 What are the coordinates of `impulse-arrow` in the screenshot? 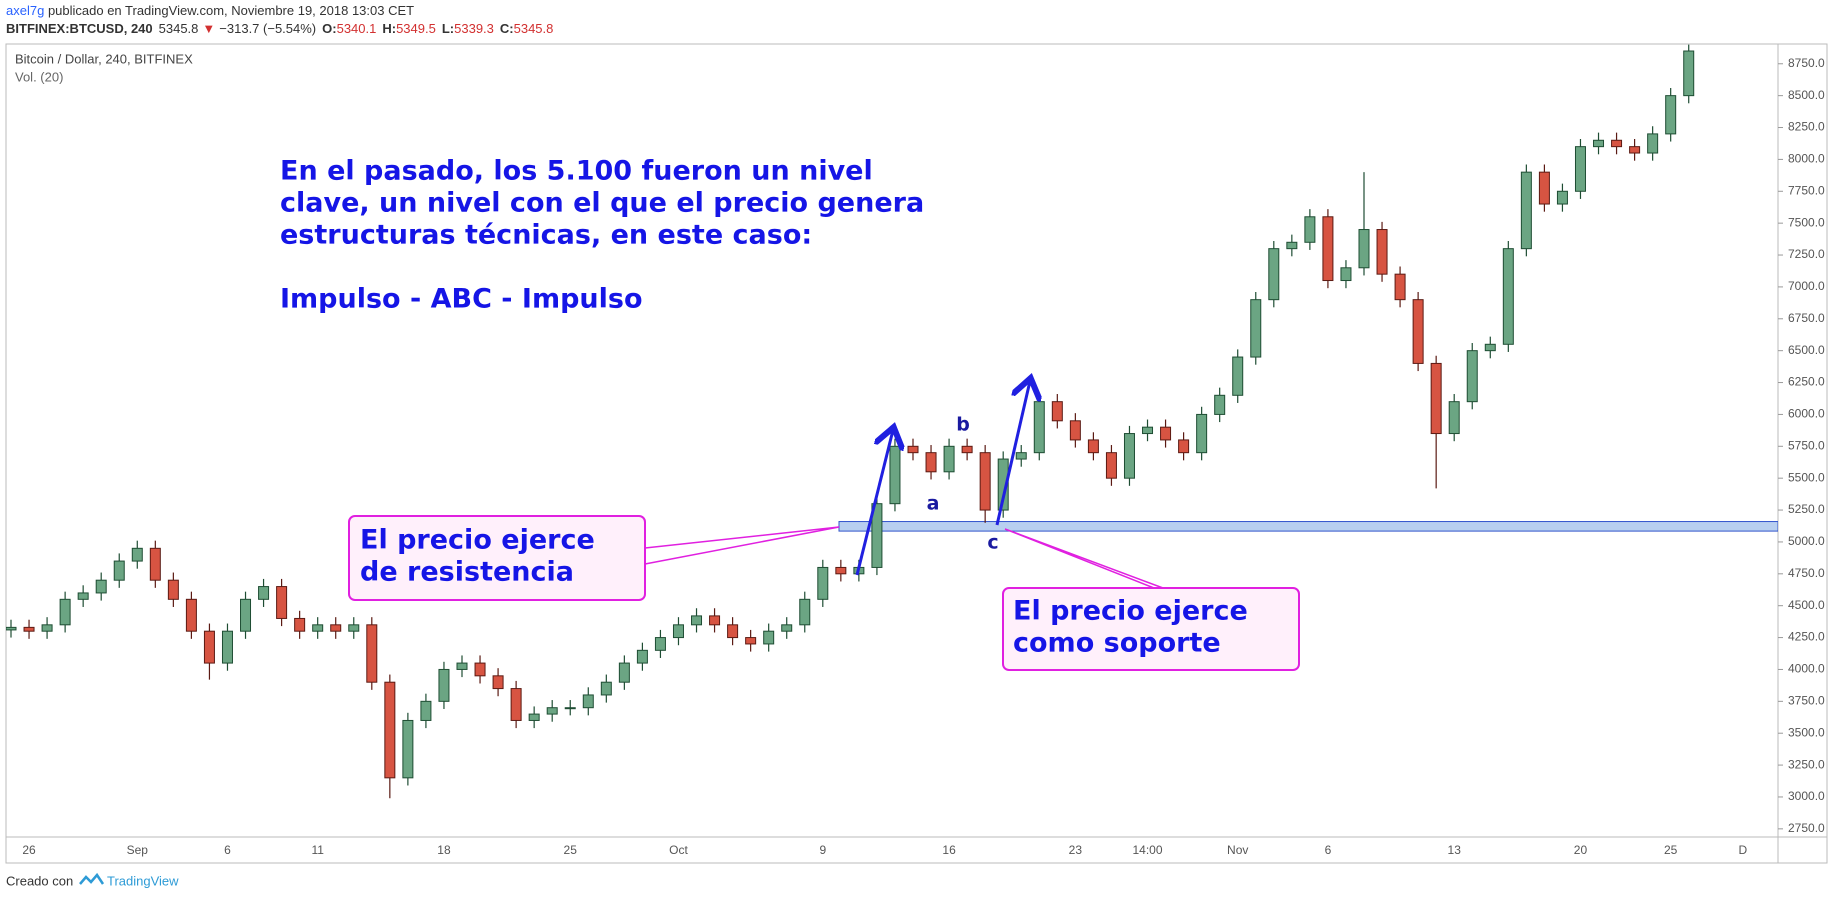 It's located at (874, 503).